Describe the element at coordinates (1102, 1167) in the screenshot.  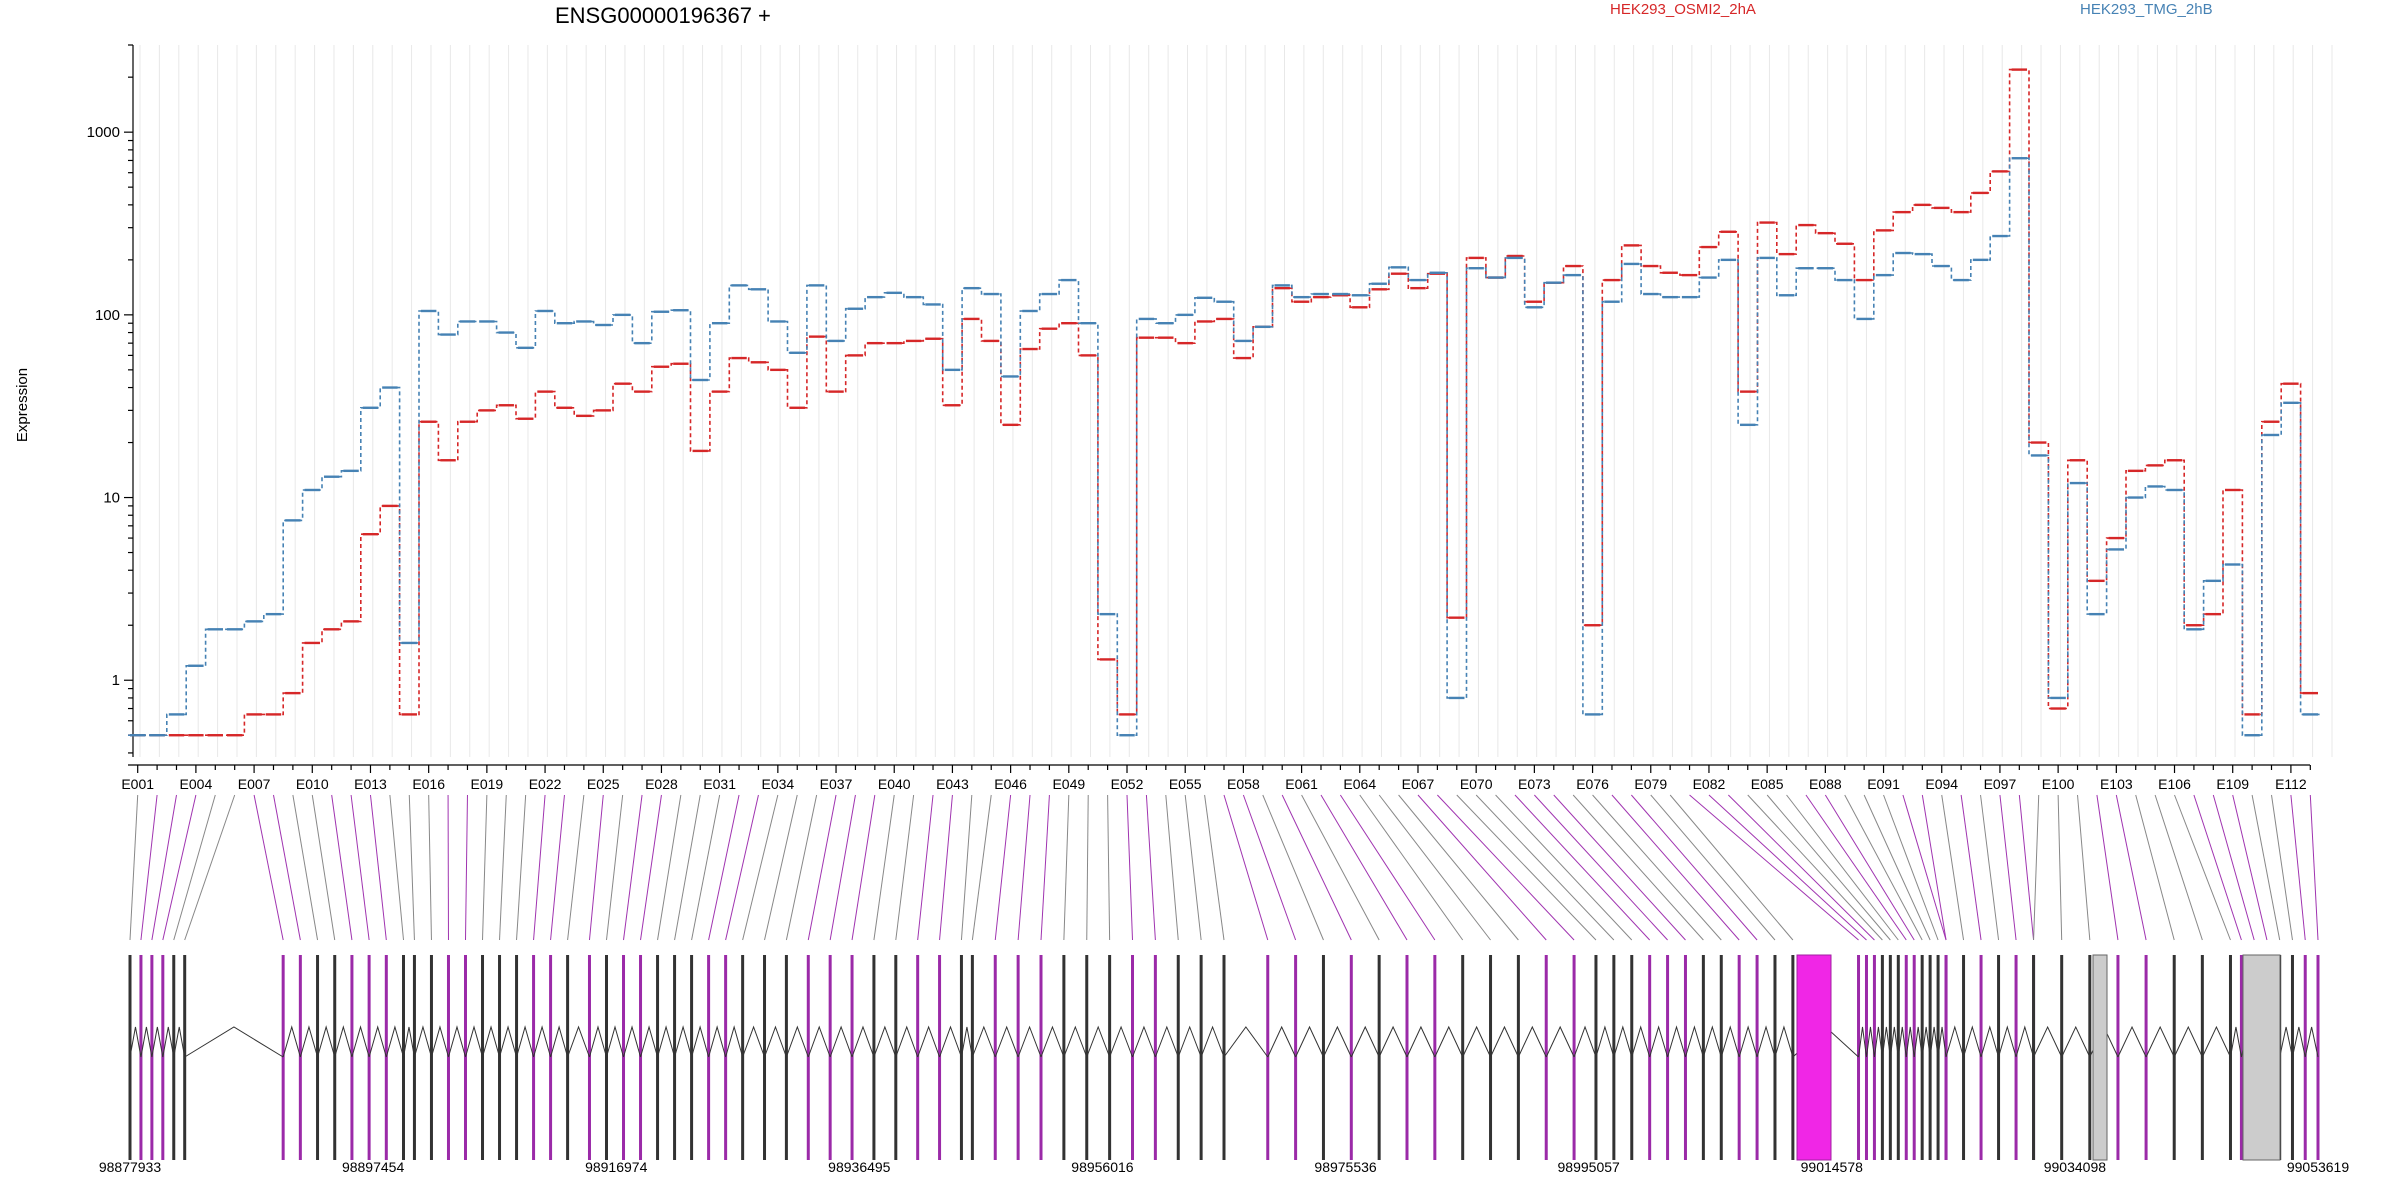
I see `coordinate-label: 98956016` at that location.